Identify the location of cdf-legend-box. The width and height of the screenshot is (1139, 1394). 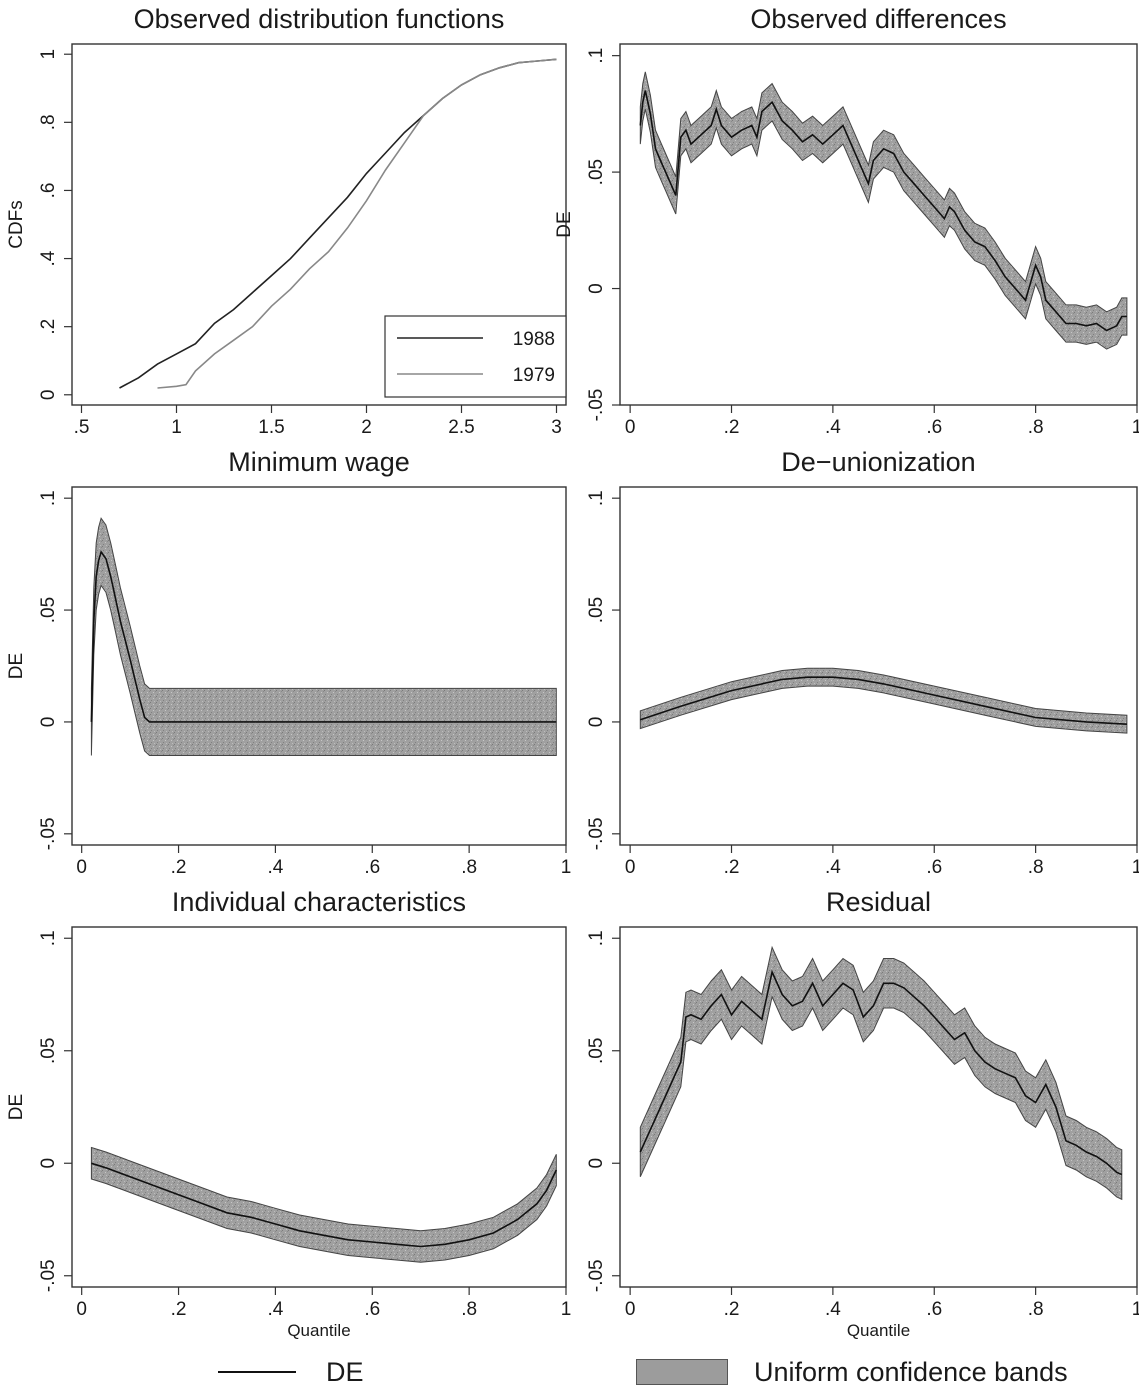
(475, 356).